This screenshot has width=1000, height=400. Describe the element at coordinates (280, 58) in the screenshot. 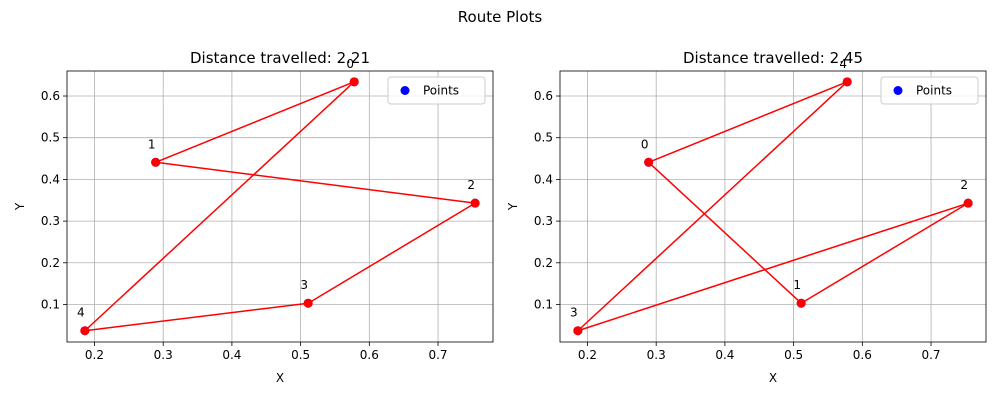

I see `chart-title: Distance travelled: 2.21` at that location.